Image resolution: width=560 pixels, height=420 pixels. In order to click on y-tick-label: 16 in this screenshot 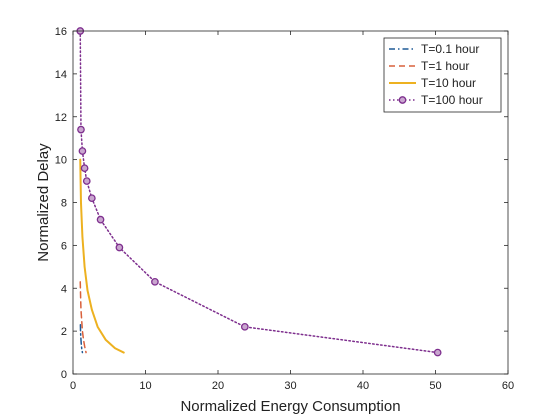, I will do `click(61, 32)`.